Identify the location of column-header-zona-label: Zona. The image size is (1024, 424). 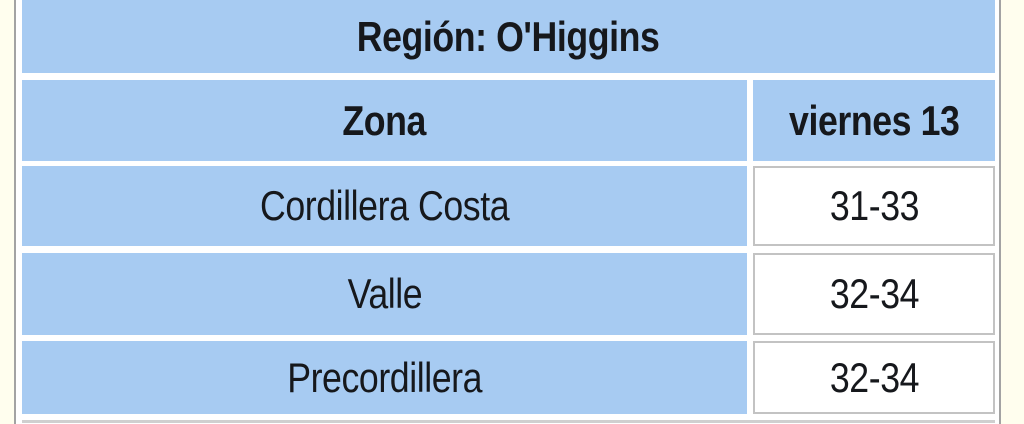
(384, 120).